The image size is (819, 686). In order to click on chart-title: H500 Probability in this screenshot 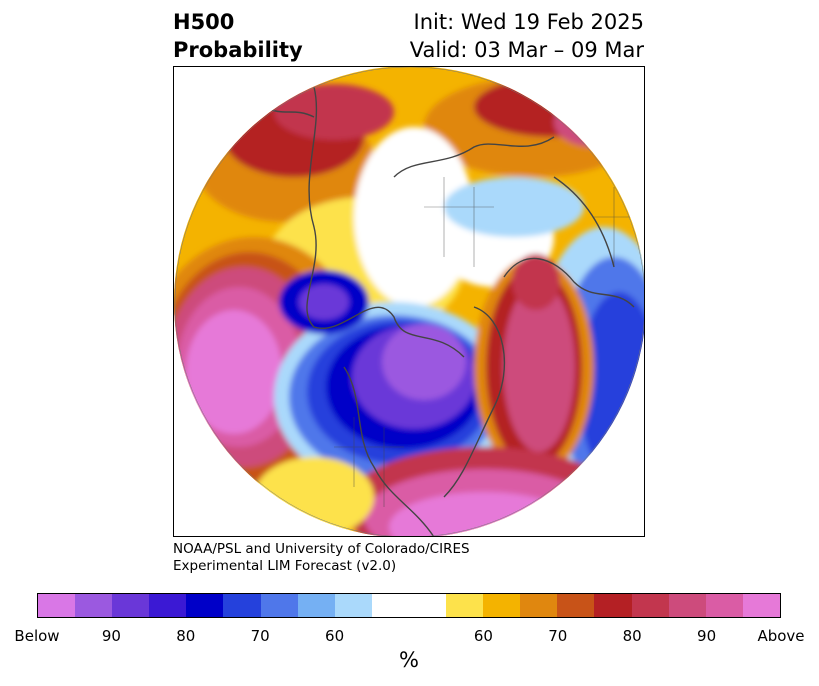, I will do `click(238, 36)`.